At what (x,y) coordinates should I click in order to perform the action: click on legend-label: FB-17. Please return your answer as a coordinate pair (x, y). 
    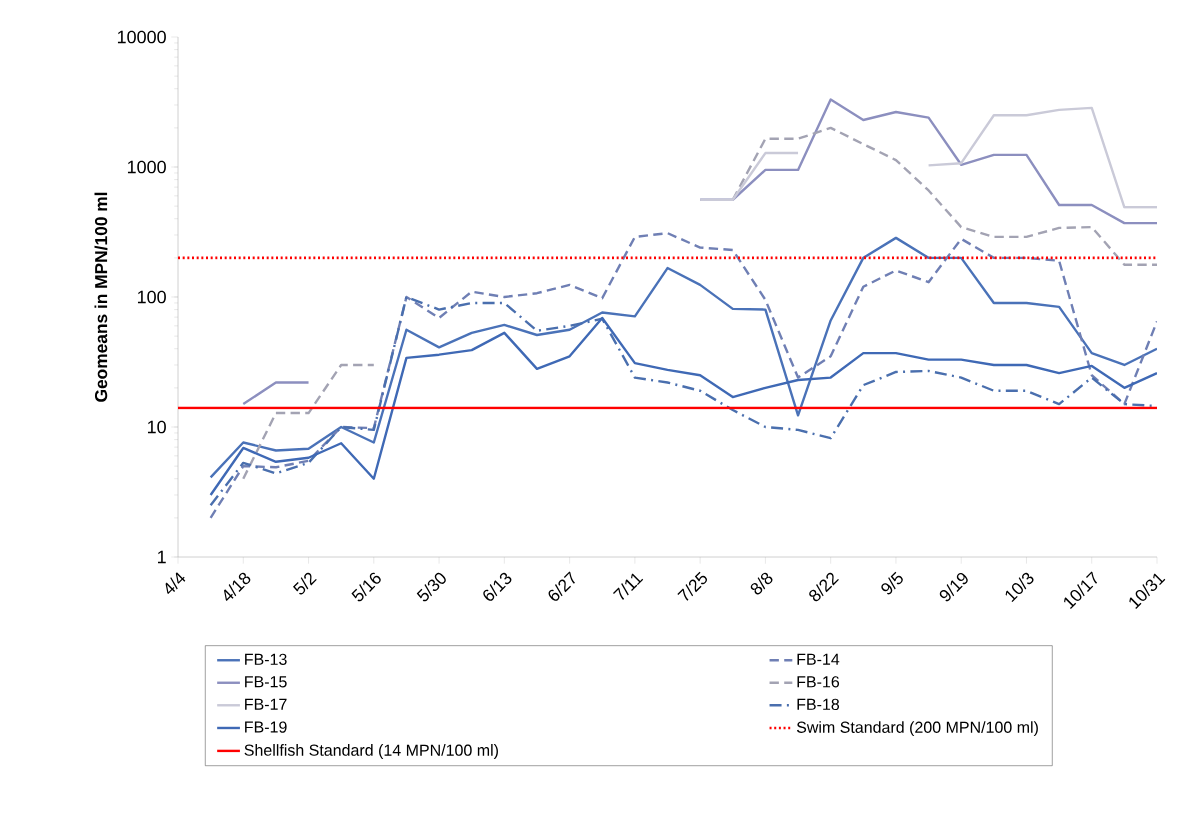
    Looking at the image, I should click on (266, 704).